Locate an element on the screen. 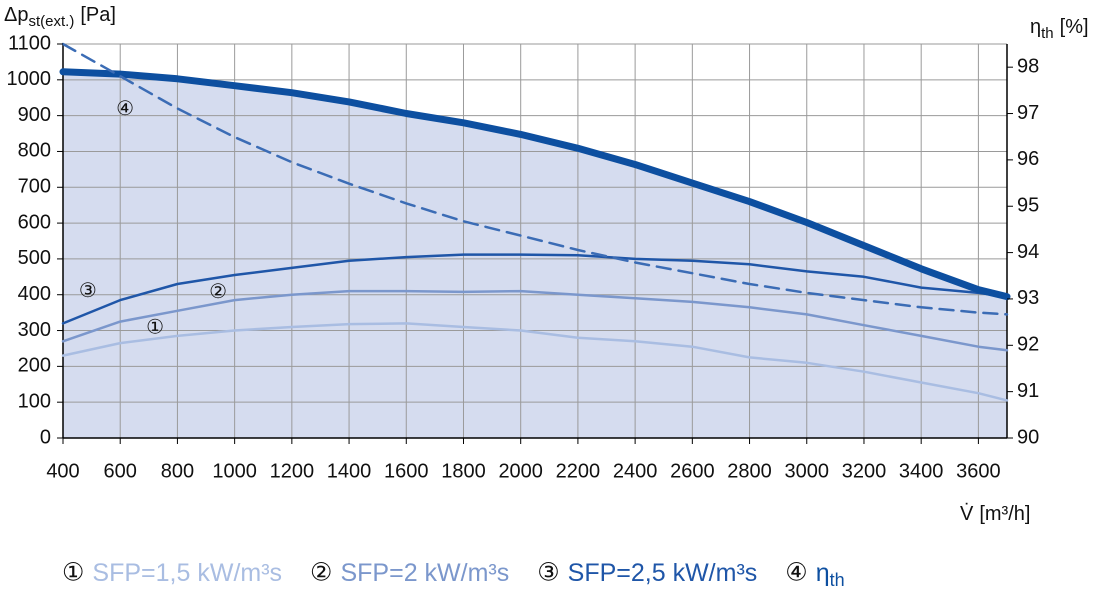 This screenshot has height=600, width=1100. legend-label: SFP=1,5 kW/m³s is located at coordinates (187, 573).